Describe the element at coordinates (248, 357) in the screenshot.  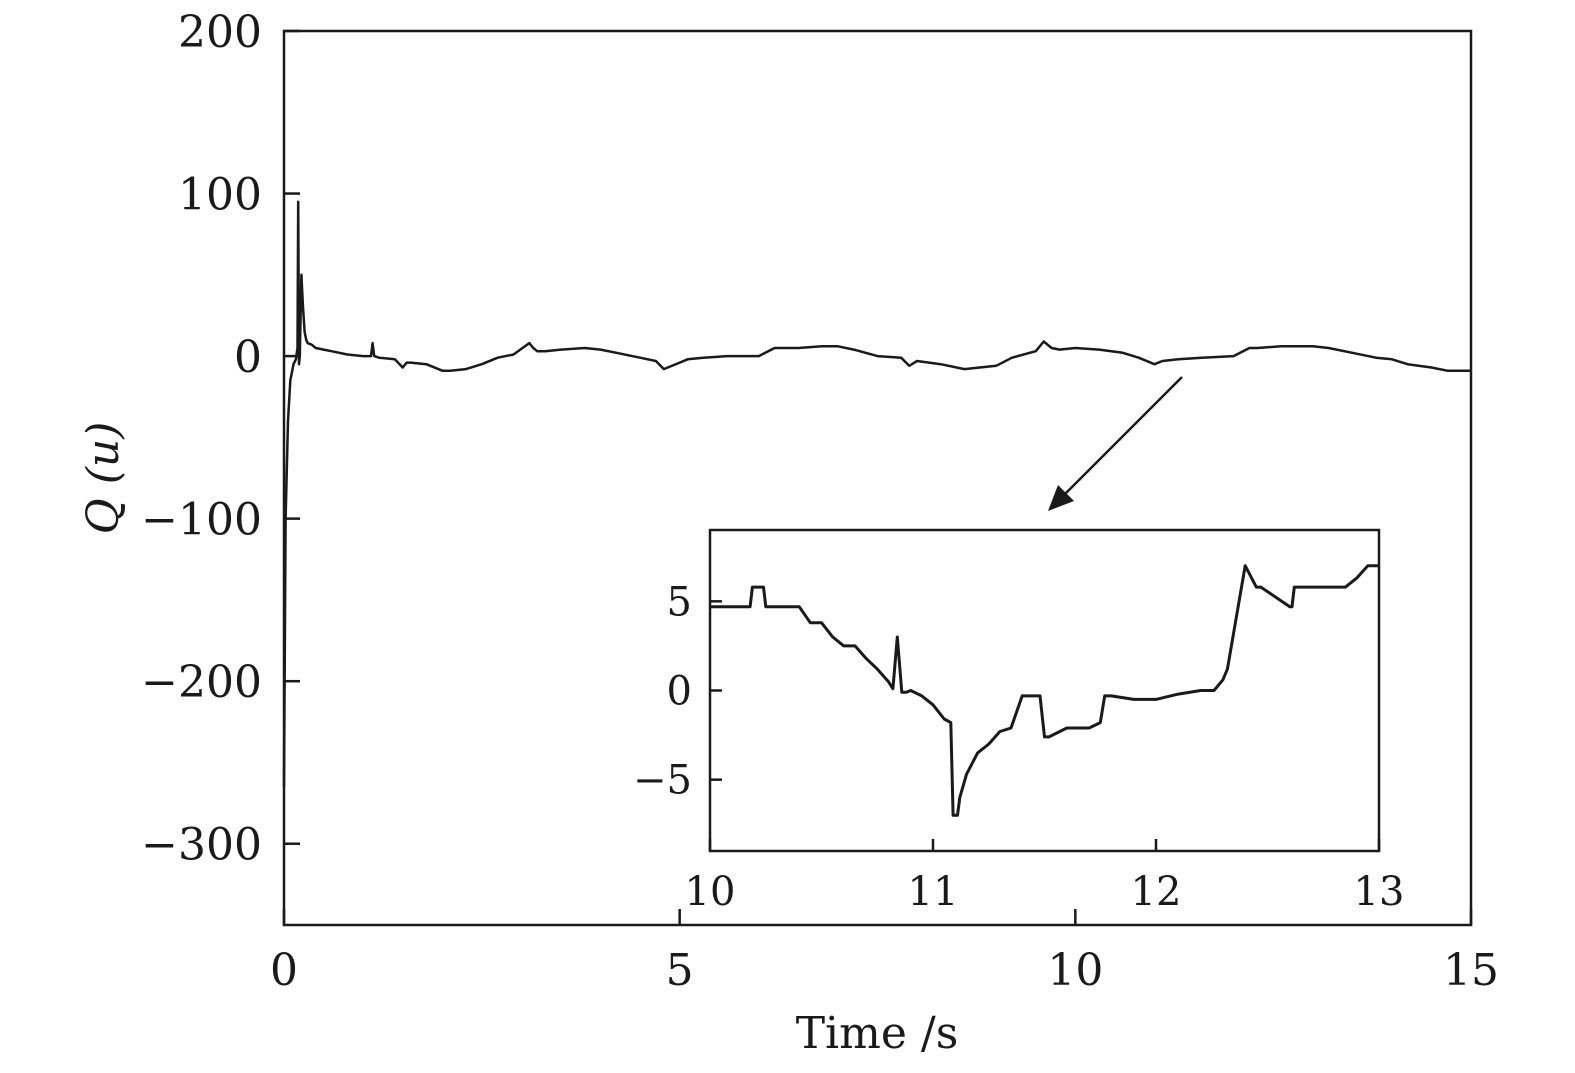
I see `main-y-tick-label: 0` at that location.